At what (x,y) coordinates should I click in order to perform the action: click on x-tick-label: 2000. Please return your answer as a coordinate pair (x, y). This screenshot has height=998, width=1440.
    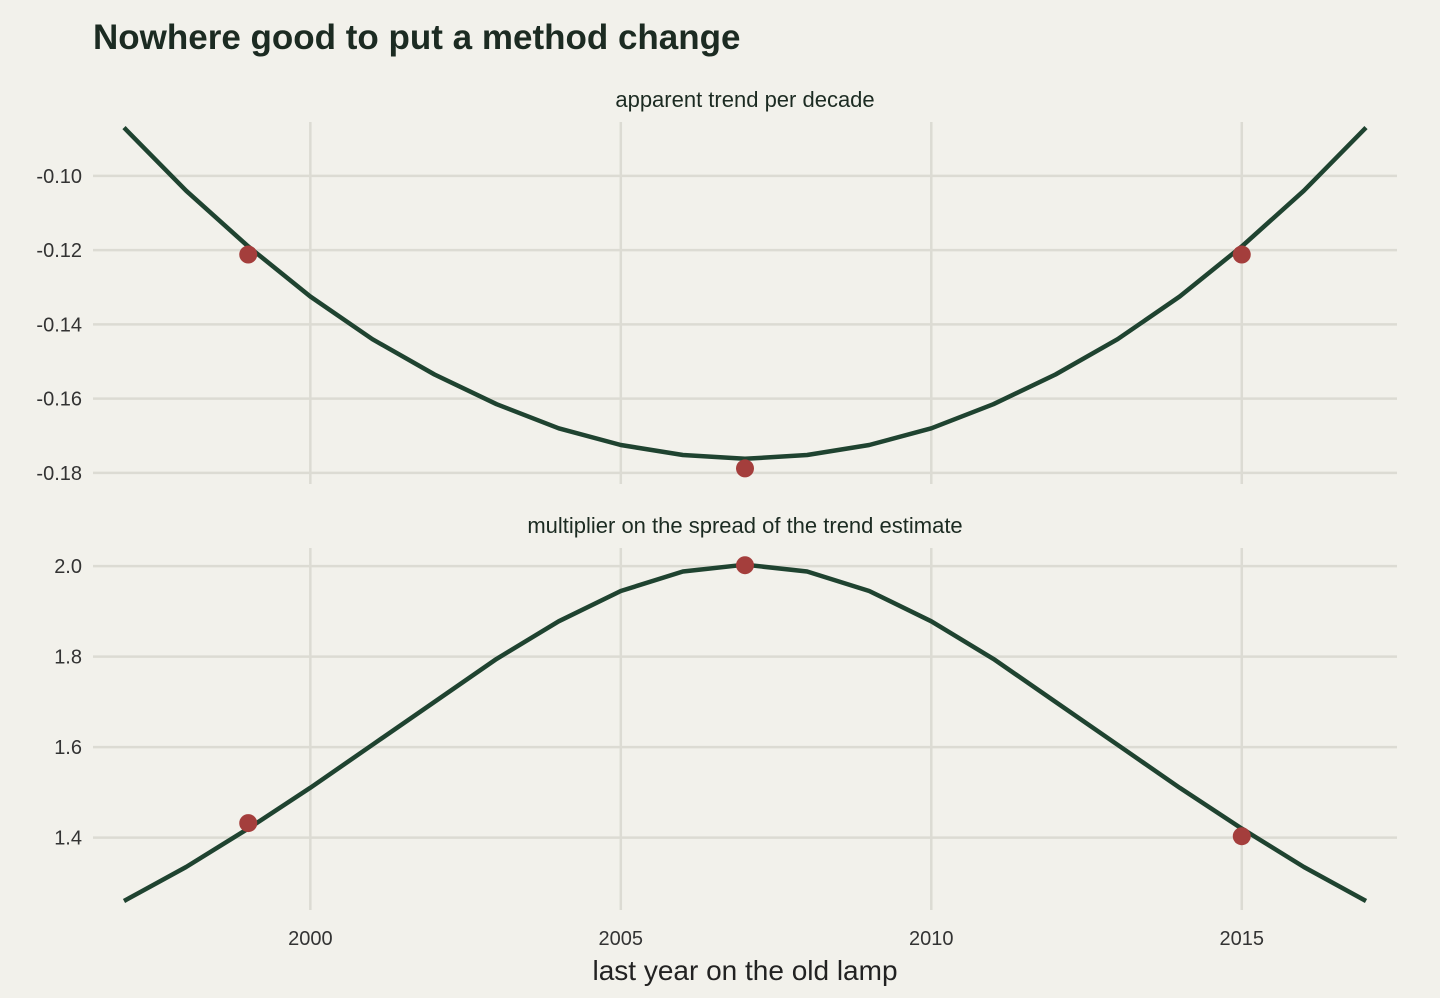
    Looking at the image, I should click on (310, 939).